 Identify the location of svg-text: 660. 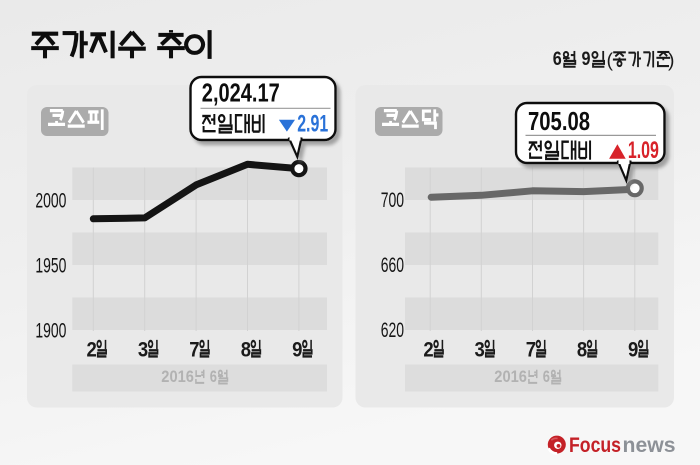
(392, 265).